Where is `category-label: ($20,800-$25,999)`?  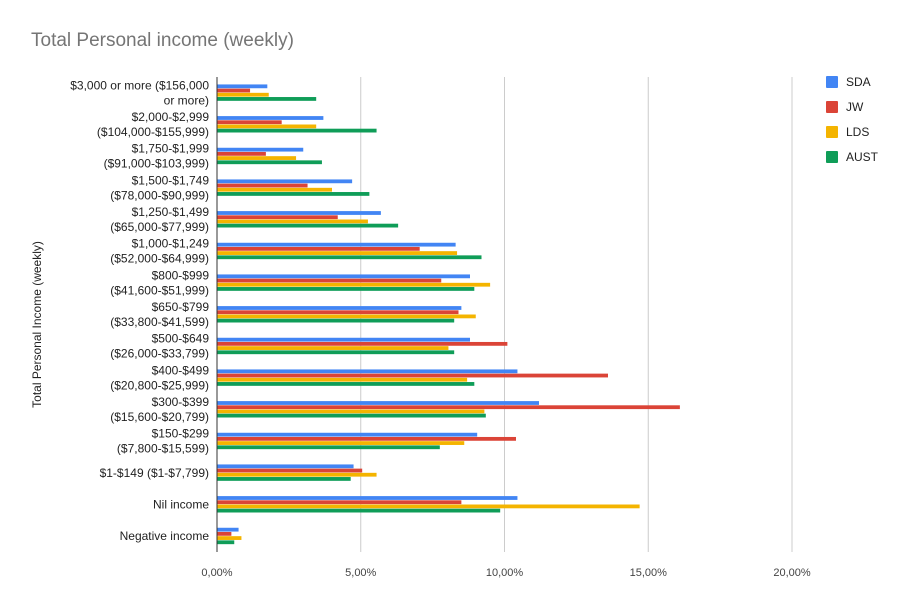
category-label: ($20,800-$25,999) is located at coordinates (159, 385).